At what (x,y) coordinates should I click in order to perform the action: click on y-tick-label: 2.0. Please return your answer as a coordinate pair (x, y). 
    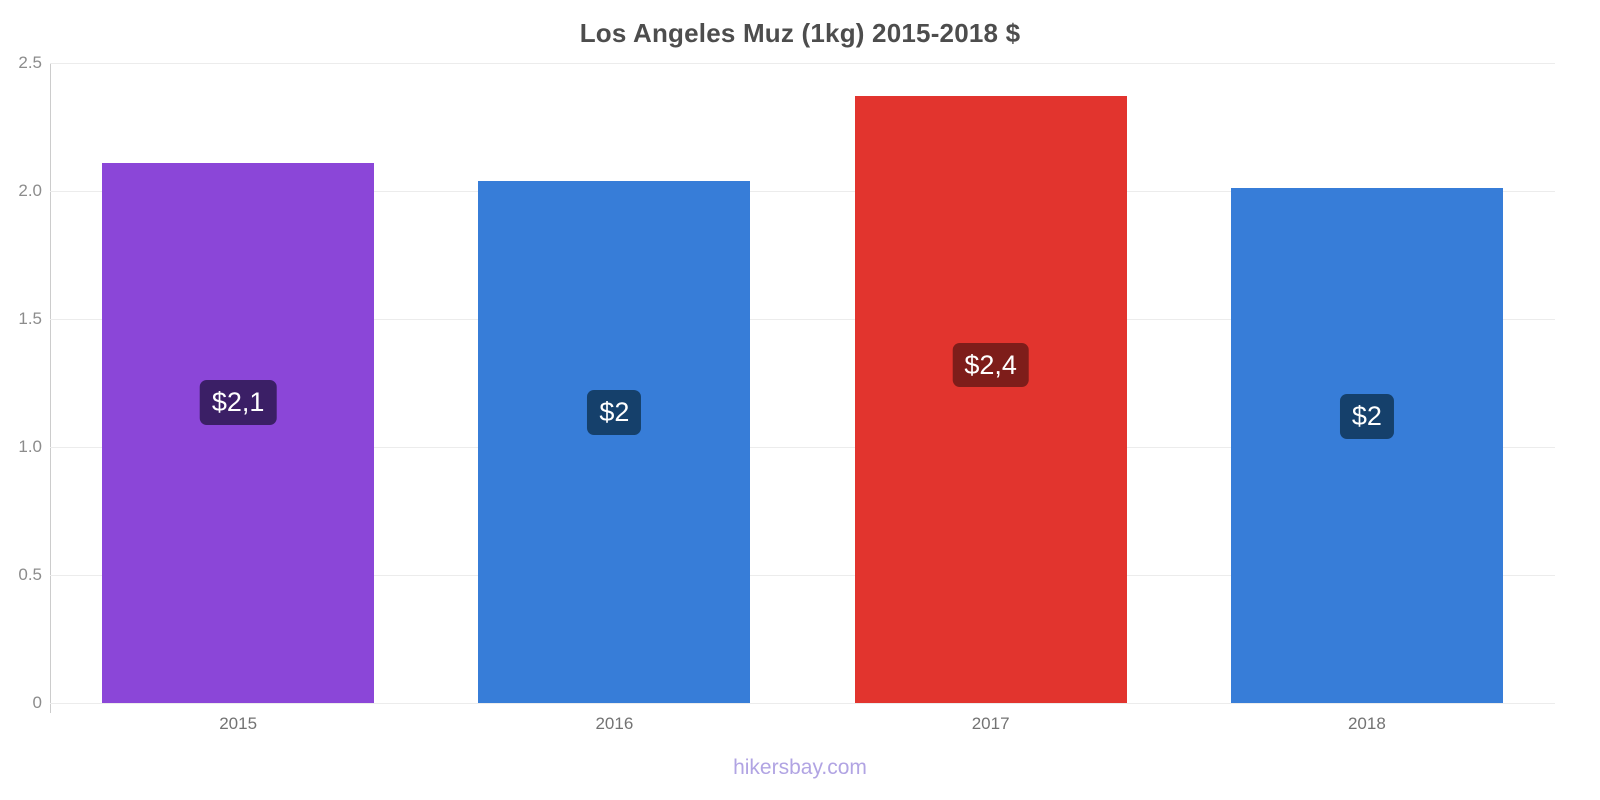
    Looking at the image, I should click on (30, 190).